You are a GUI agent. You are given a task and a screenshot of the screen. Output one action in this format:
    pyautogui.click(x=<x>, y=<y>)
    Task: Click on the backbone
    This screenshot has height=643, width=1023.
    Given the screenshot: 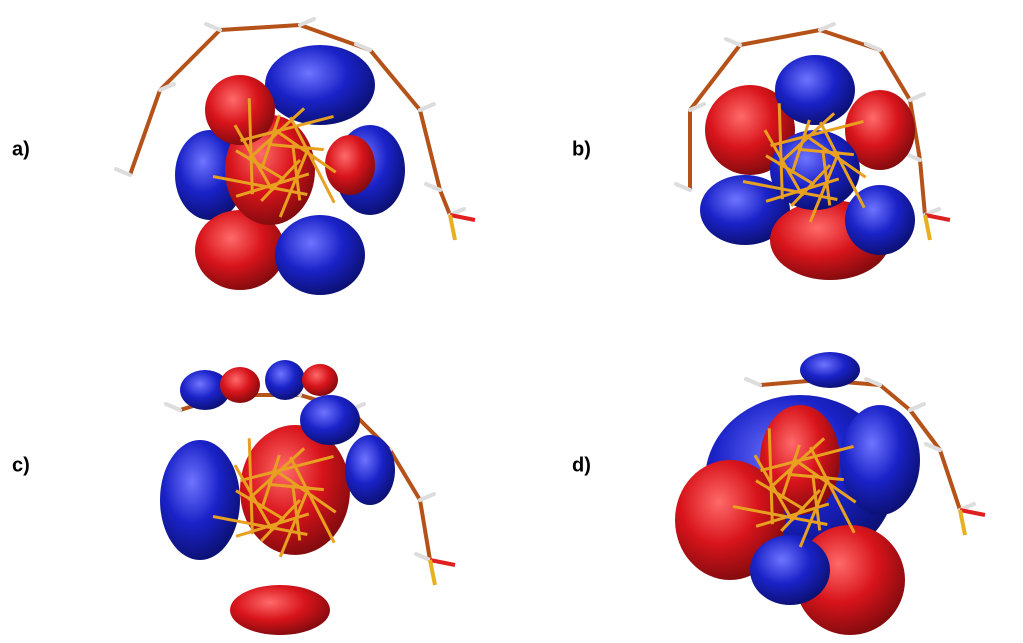 What is the action you would take?
    pyautogui.click(x=807, y=122)
    